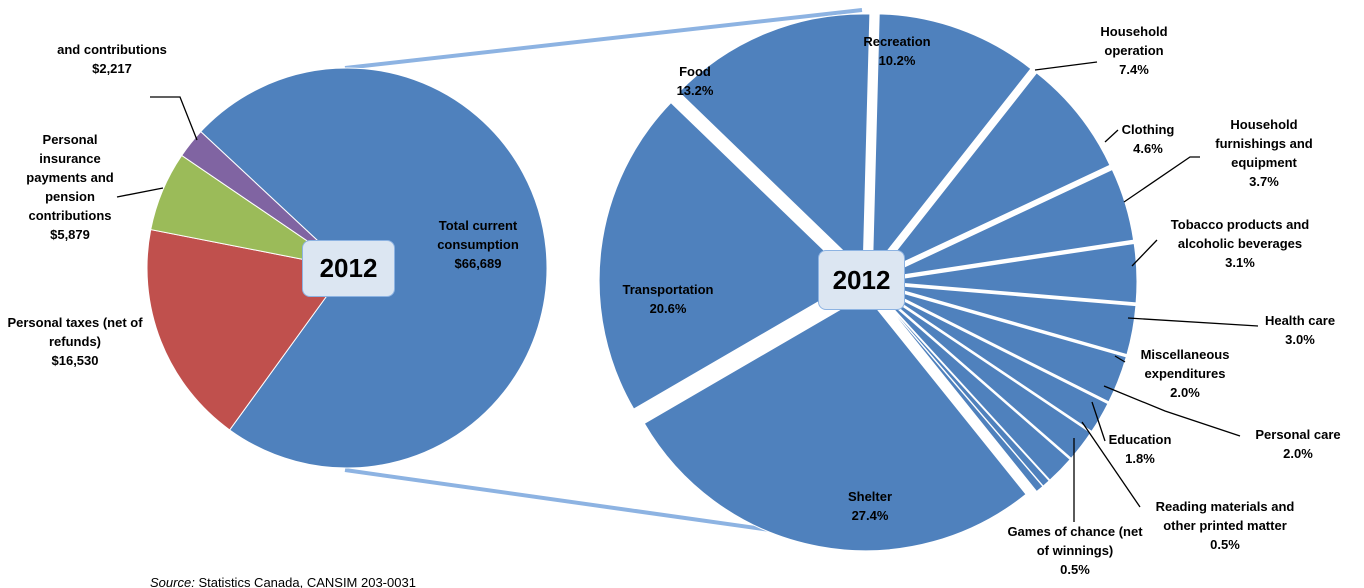  Describe the element at coordinates (695, 81) in the screenshot. I see `slice-label: Food 13.2%` at that location.